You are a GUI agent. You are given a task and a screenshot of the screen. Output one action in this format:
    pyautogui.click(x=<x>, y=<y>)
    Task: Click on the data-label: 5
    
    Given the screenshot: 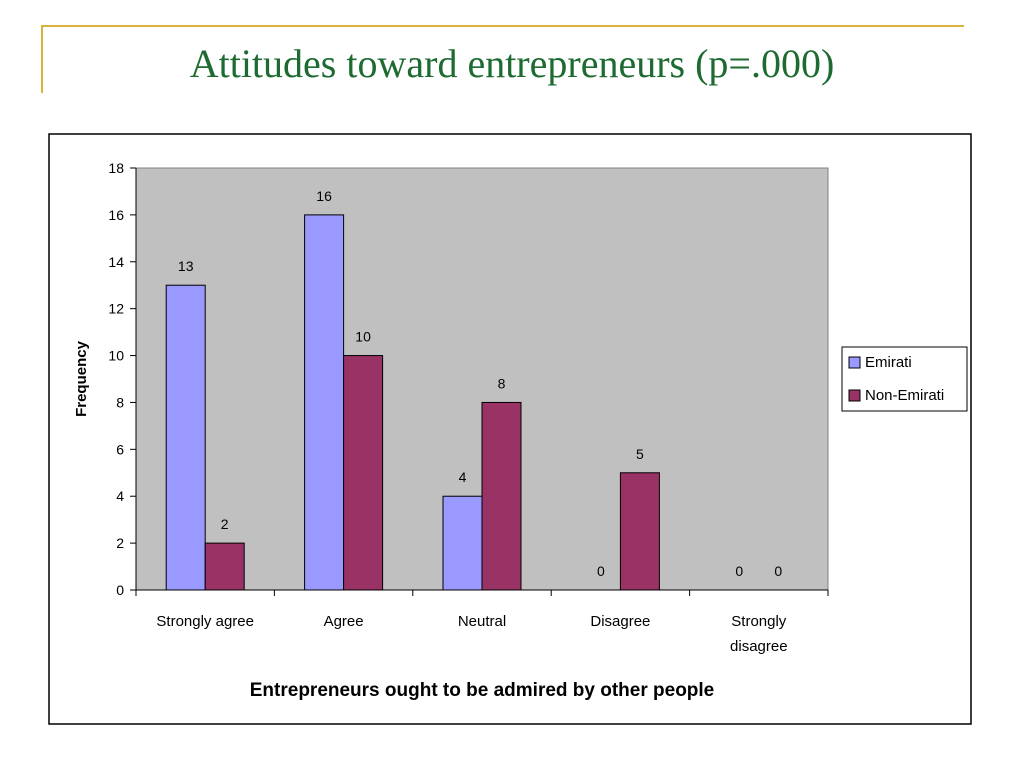 What is the action you would take?
    pyautogui.click(x=640, y=454)
    